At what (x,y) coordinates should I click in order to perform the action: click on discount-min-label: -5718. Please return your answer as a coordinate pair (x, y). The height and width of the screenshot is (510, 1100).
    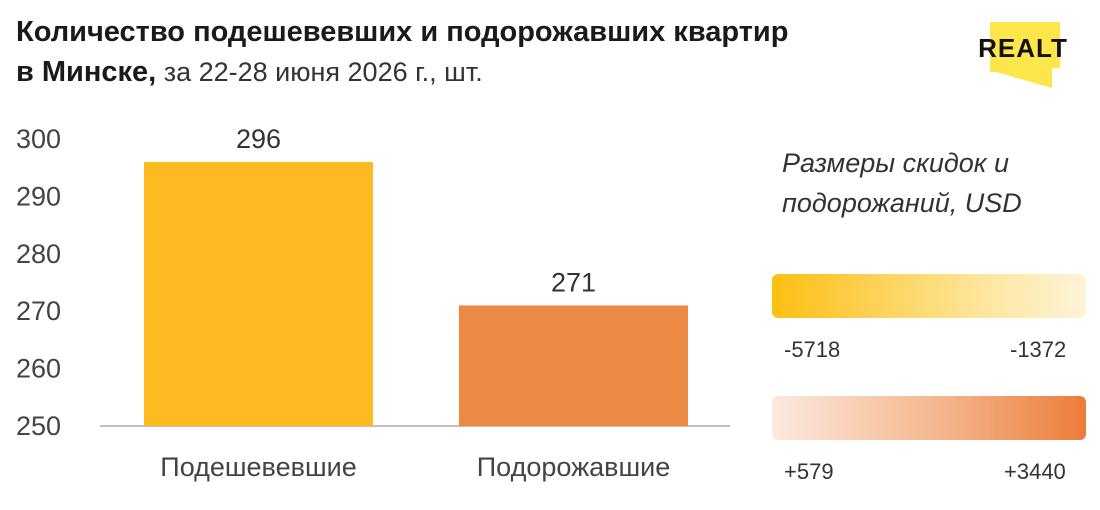
    Looking at the image, I should click on (812, 349).